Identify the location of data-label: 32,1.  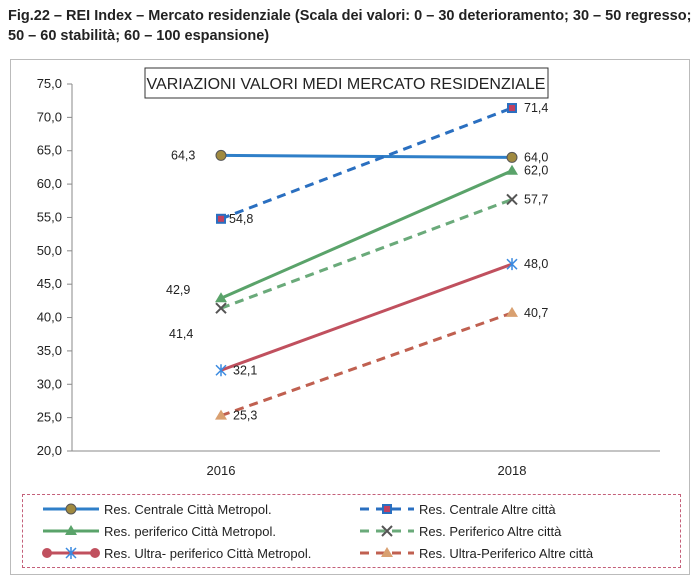
(245, 370).